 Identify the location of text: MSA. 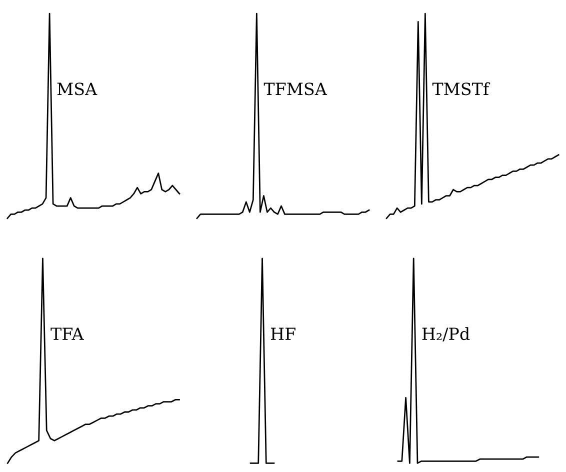
(77, 89).